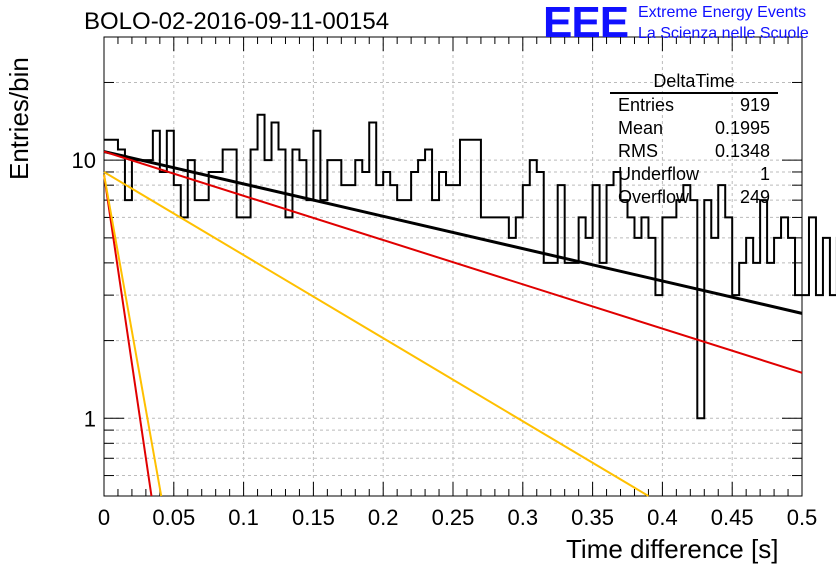  What do you see at coordinates (646, 105) in the screenshot?
I see `stats-label: Entries` at bounding box center [646, 105].